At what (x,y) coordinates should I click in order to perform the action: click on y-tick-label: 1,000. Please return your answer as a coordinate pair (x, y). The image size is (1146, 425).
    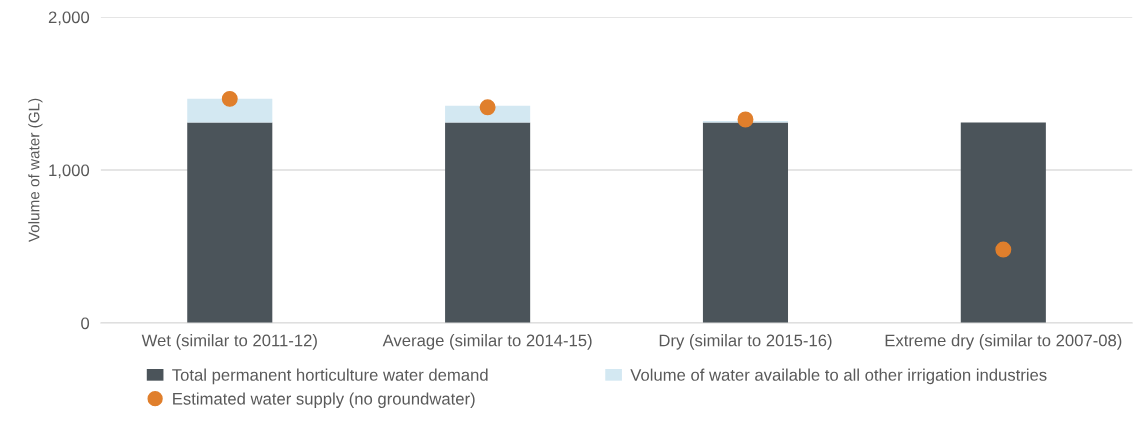
    Looking at the image, I should click on (69, 171).